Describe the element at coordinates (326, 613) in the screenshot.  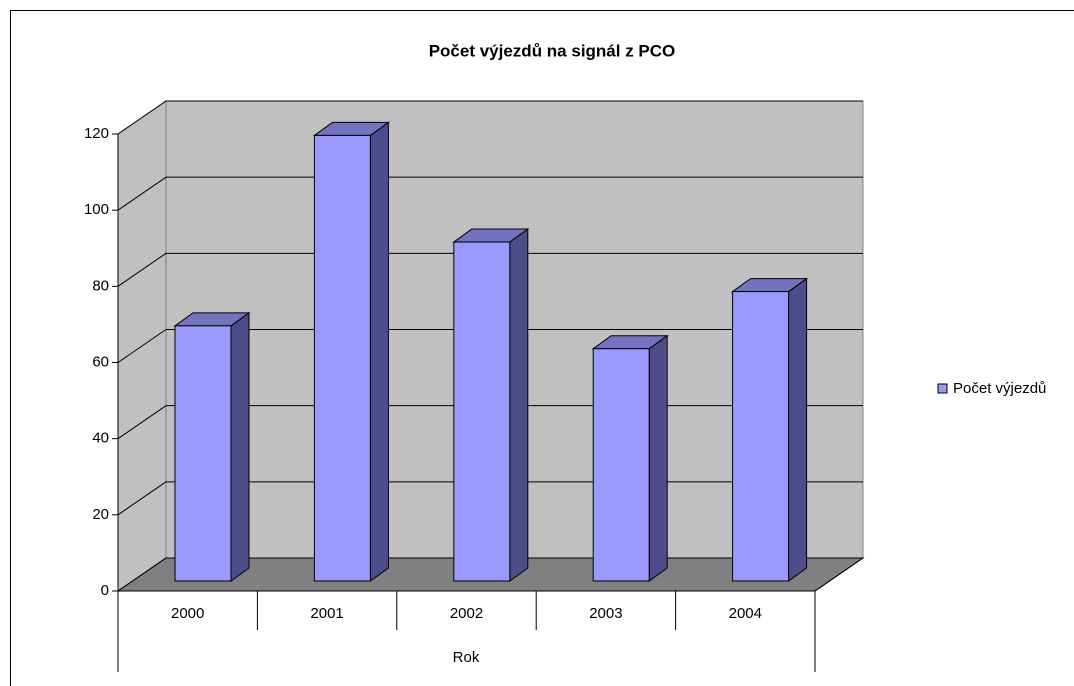
I see `x-tick-label: 2001` at that location.